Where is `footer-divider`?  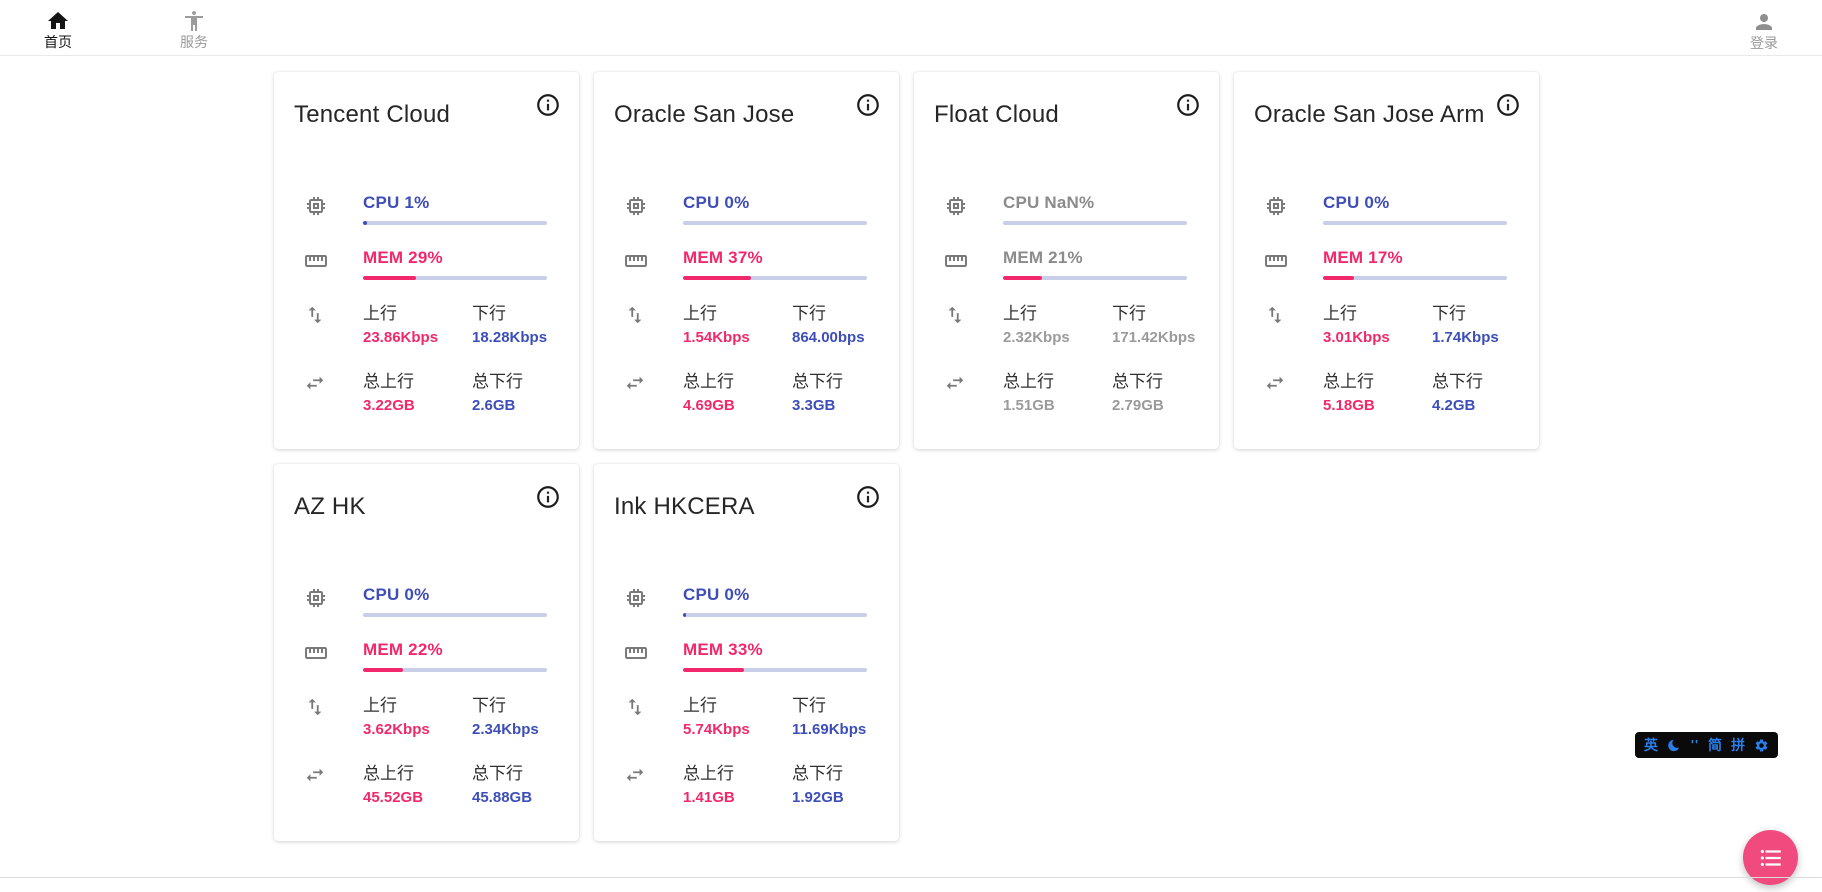
footer-divider is located at coordinates (911, 877).